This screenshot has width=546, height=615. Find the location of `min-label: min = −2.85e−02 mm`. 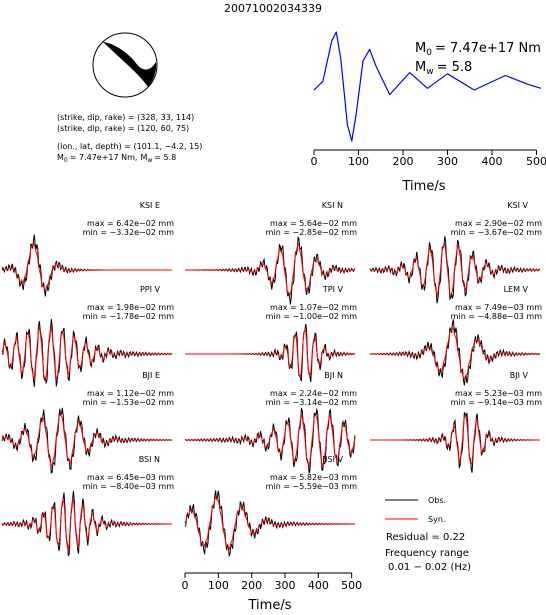

min-label: min = −2.85e−02 mm is located at coordinates (312, 232).